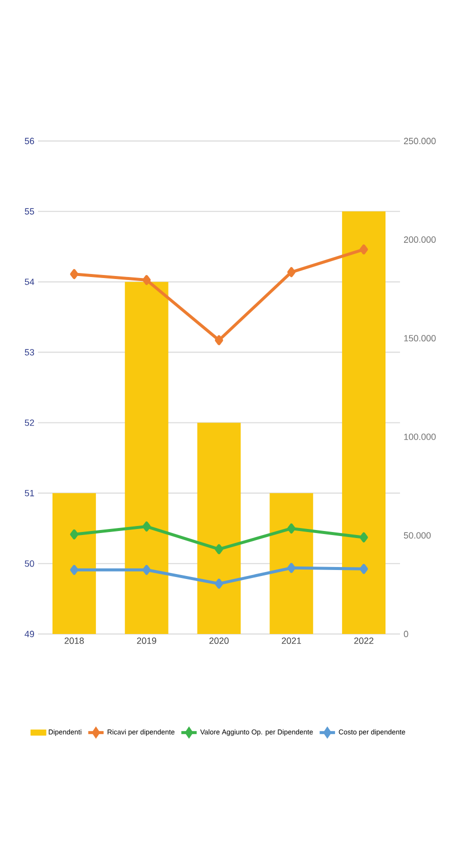 The height and width of the screenshot is (841, 457). I want to click on y-tick-label: 50, so click(29, 563).